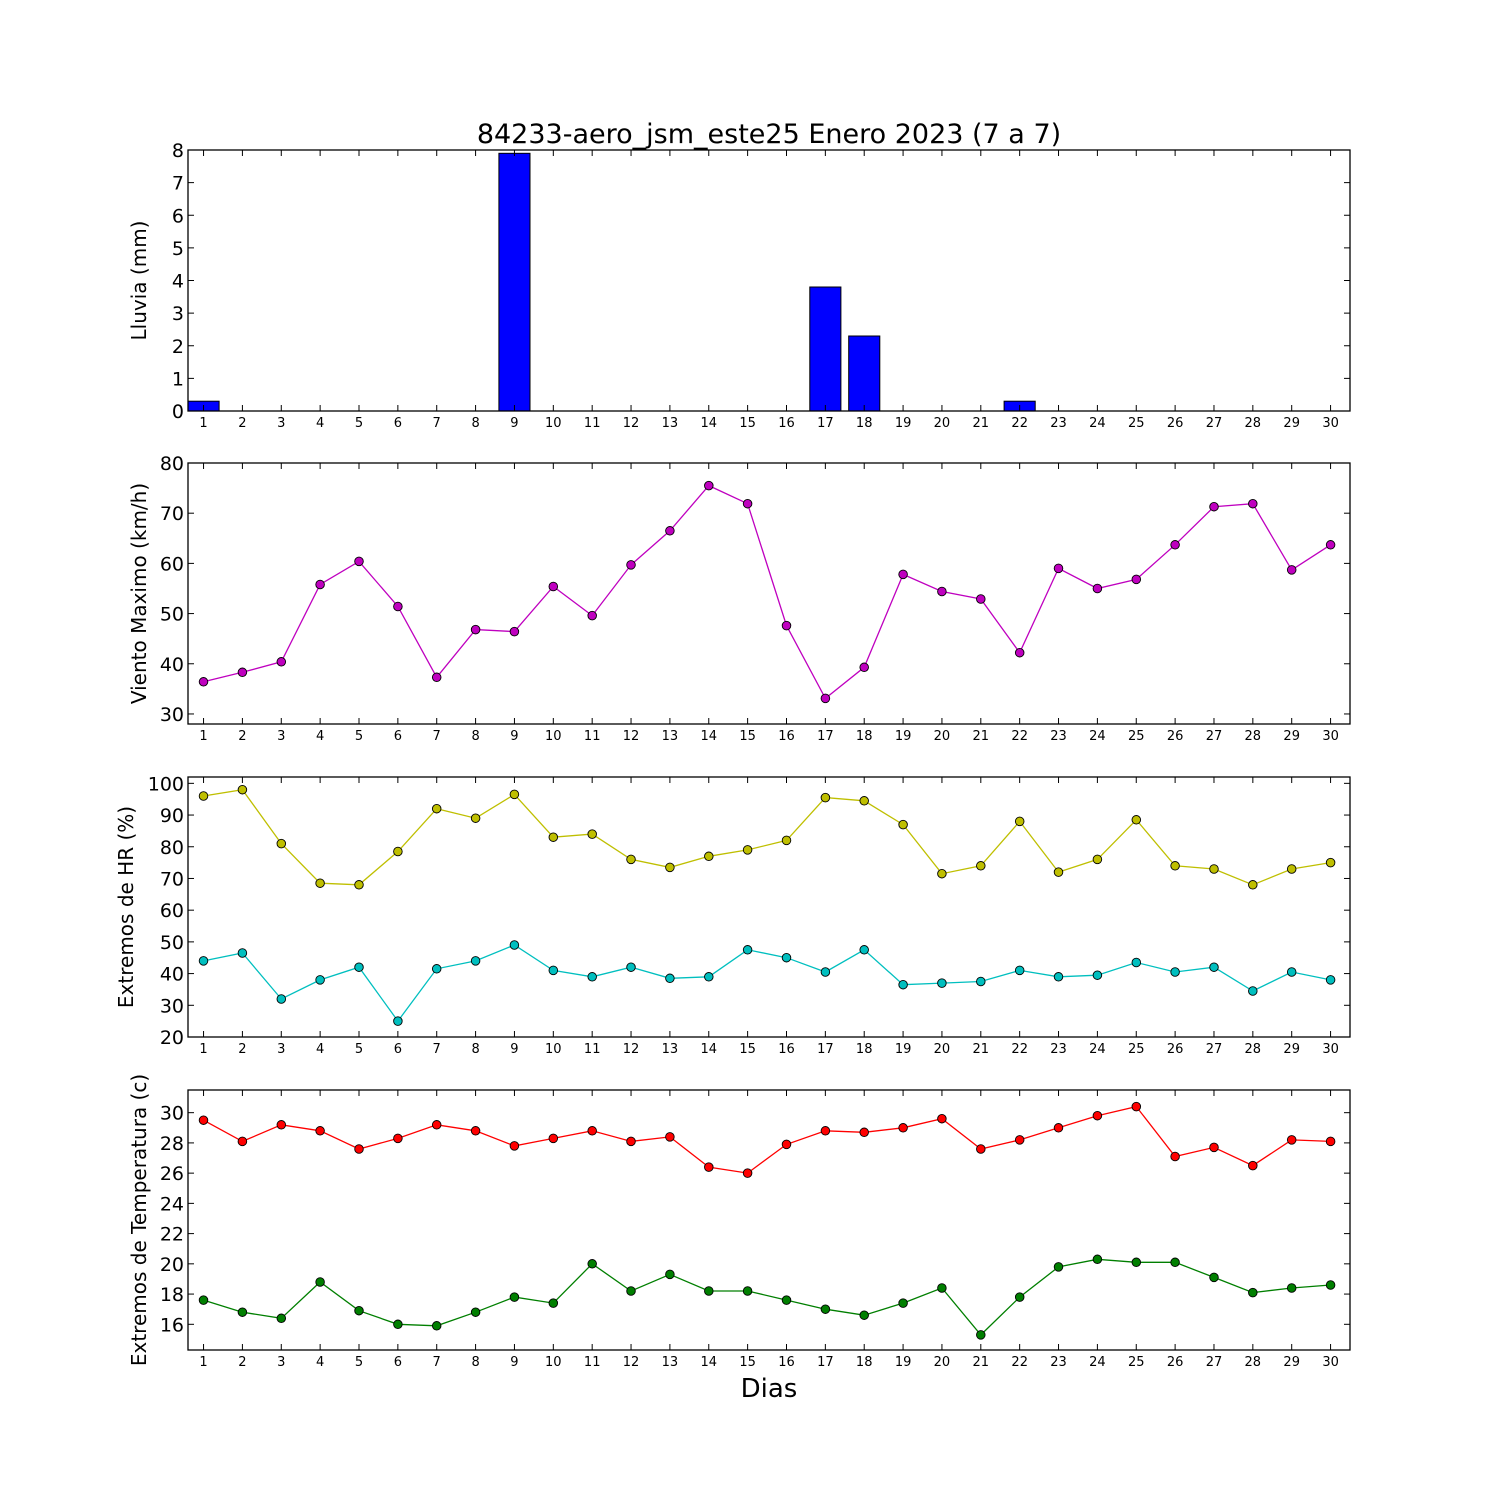  I want to click on y-tick-label: 70, so click(172, 514).